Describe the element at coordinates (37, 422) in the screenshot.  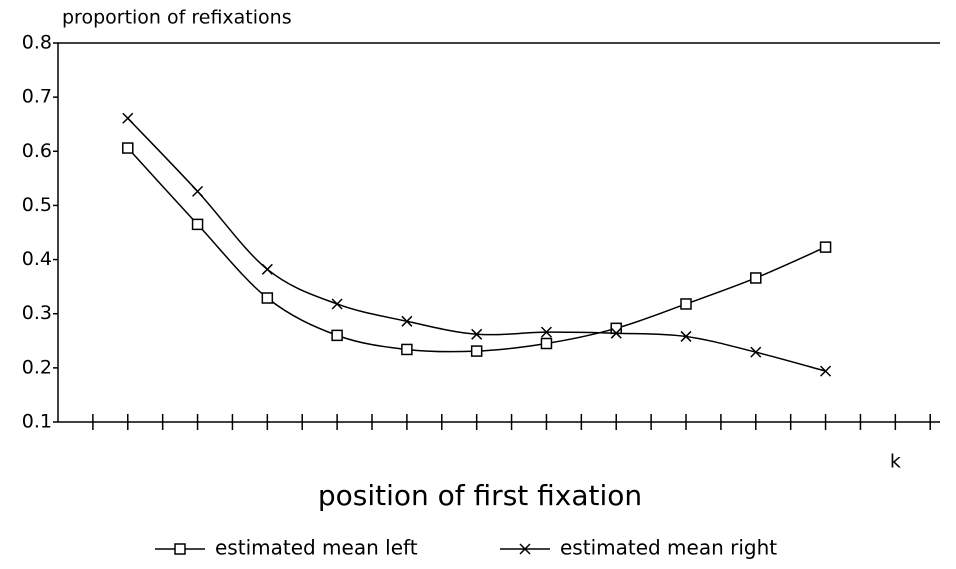
I see `y-tick-label: 0.1` at that location.